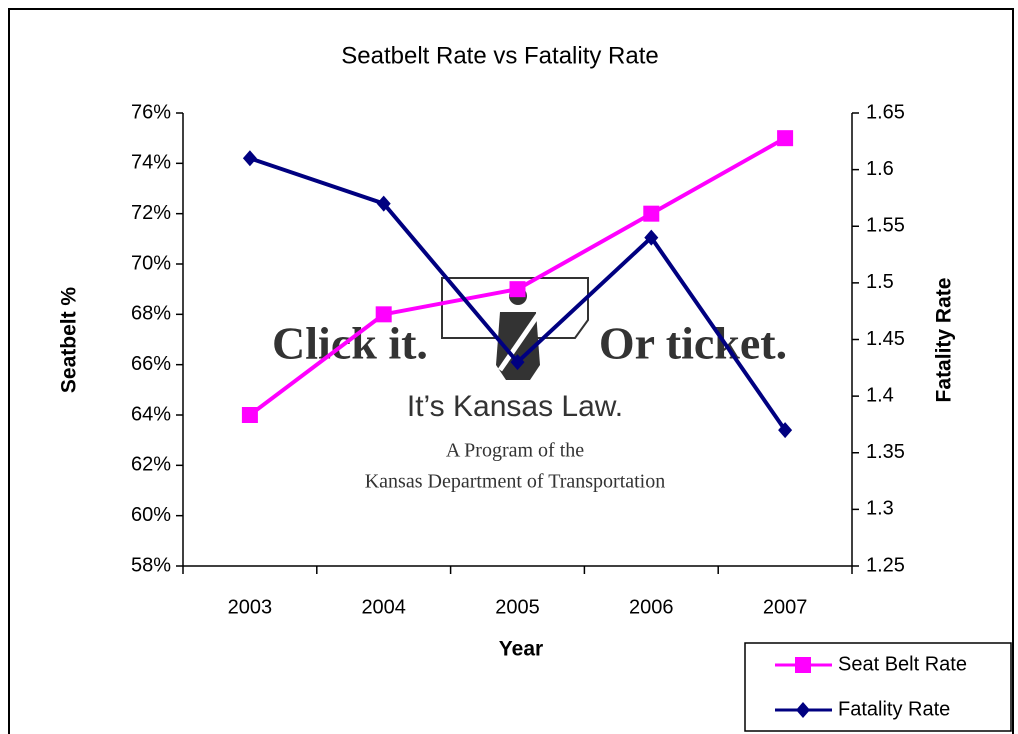  I want to click on y-tick-label: 68%, so click(151, 314).